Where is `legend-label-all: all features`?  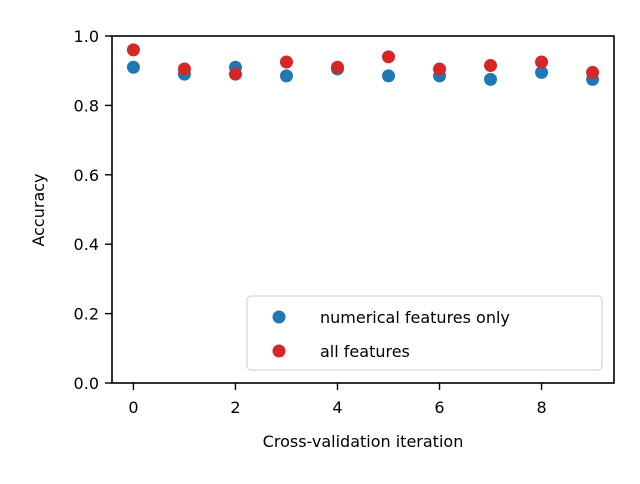 legend-label-all: all features is located at coordinates (365, 351).